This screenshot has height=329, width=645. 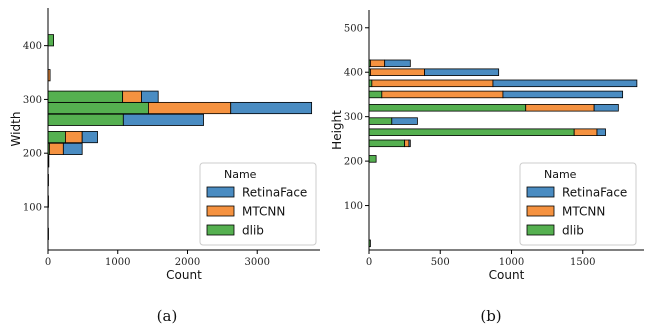 What do you see at coordinates (32, 100) in the screenshot?
I see `y-tick-label-a-300: 300` at bounding box center [32, 100].